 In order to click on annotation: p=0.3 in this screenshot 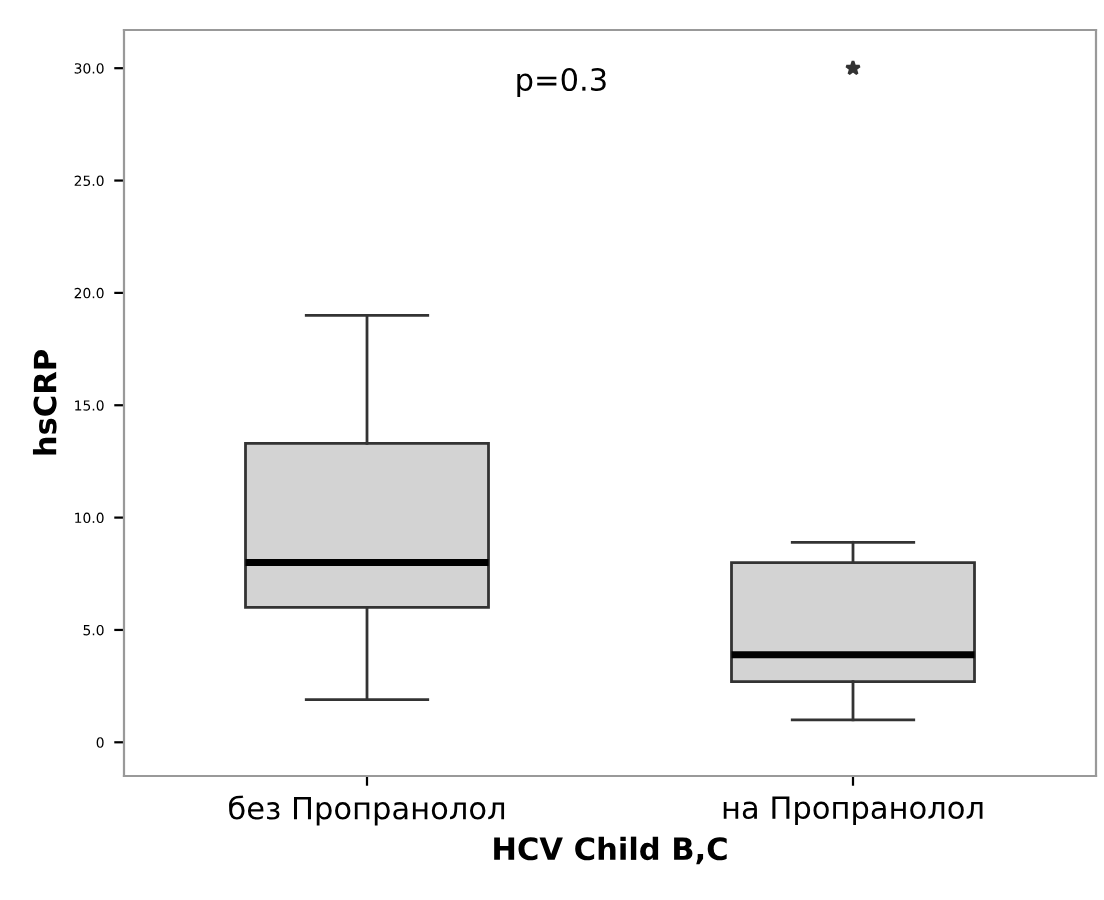, I will do `click(561, 82)`.